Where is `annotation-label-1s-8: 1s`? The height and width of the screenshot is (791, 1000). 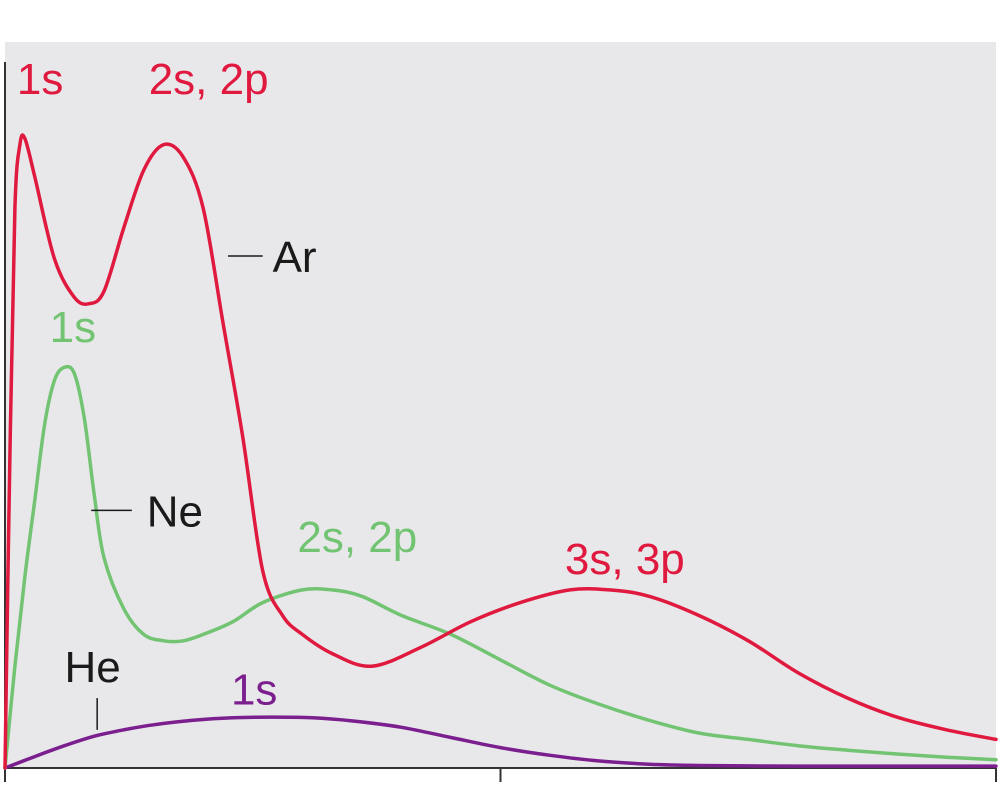 annotation-label-1s-8: 1s is located at coordinates (254, 689).